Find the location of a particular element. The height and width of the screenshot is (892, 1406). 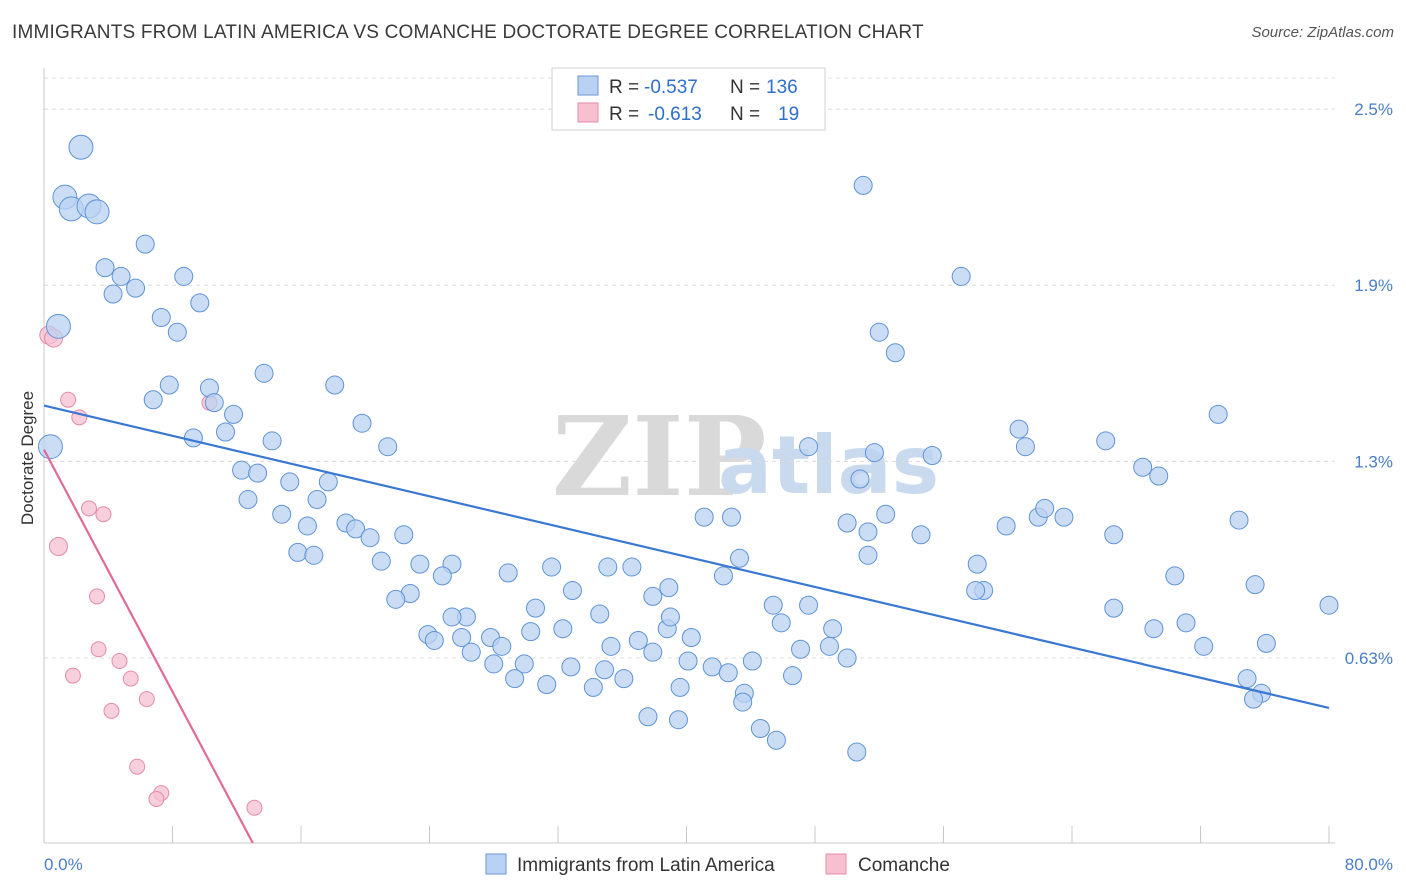

legend-n-value-2: 19 is located at coordinates (788, 114).